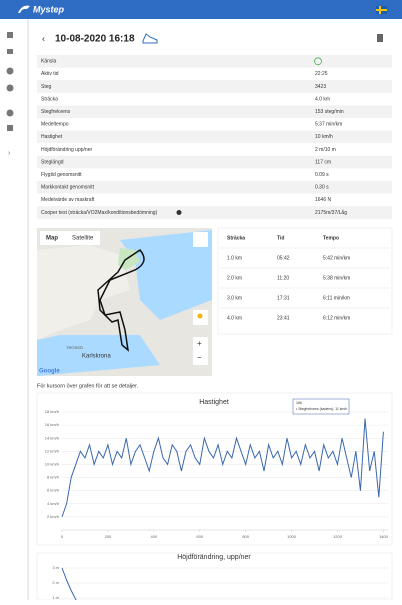 Image resolution: width=402 pixels, height=605 pixels. I want to click on splits-panel, so click(305, 281).